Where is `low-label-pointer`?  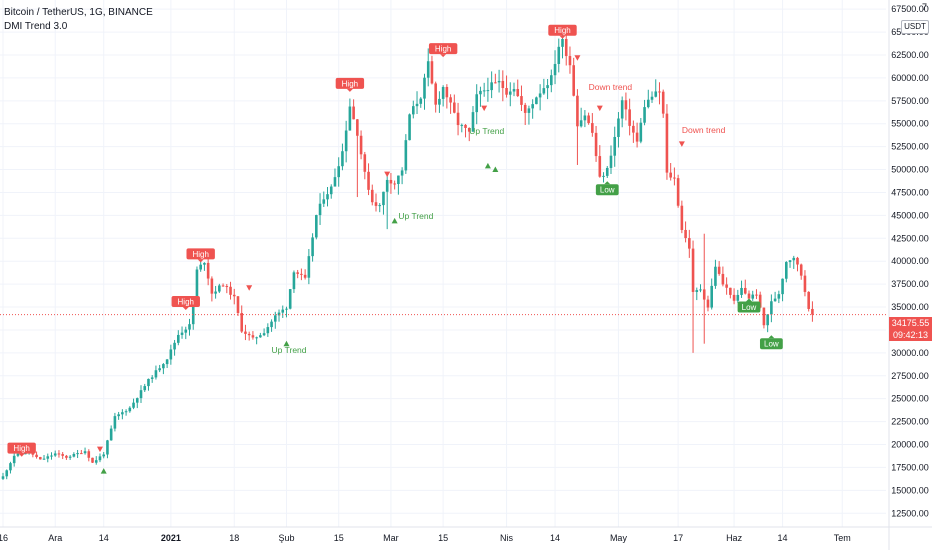
low-label-pointer is located at coordinates (771, 337).